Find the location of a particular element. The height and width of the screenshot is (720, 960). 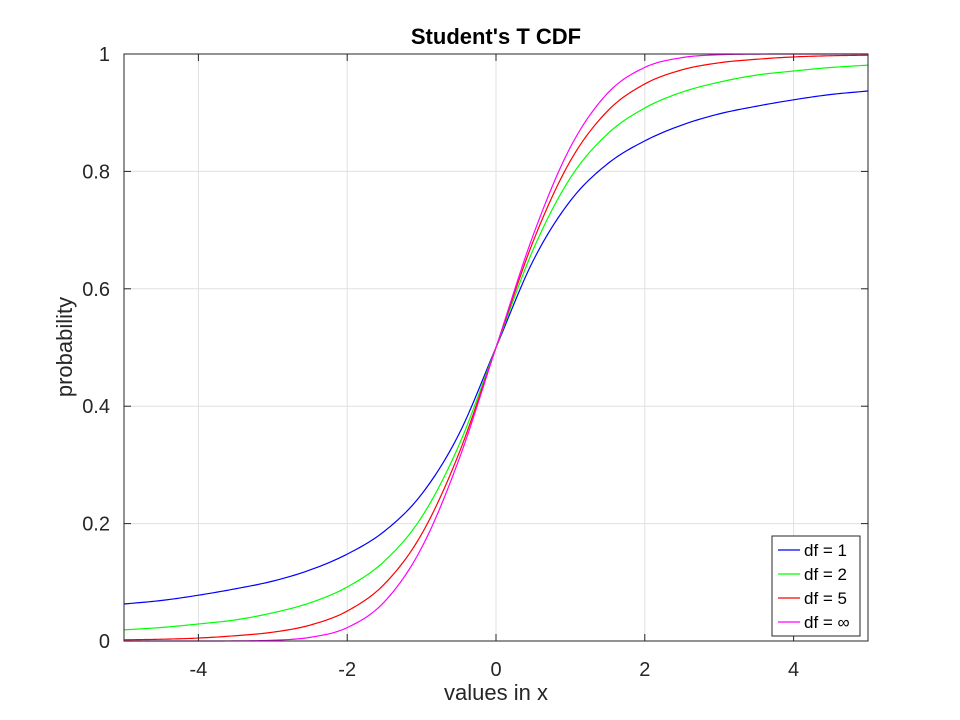

x-tick-label: -4 is located at coordinates (199, 670).